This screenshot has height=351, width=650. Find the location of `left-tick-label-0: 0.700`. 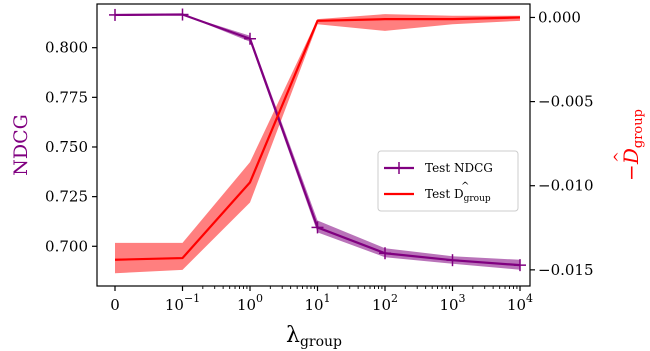

left-tick-label-0: 0.700 is located at coordinates (66, 246).